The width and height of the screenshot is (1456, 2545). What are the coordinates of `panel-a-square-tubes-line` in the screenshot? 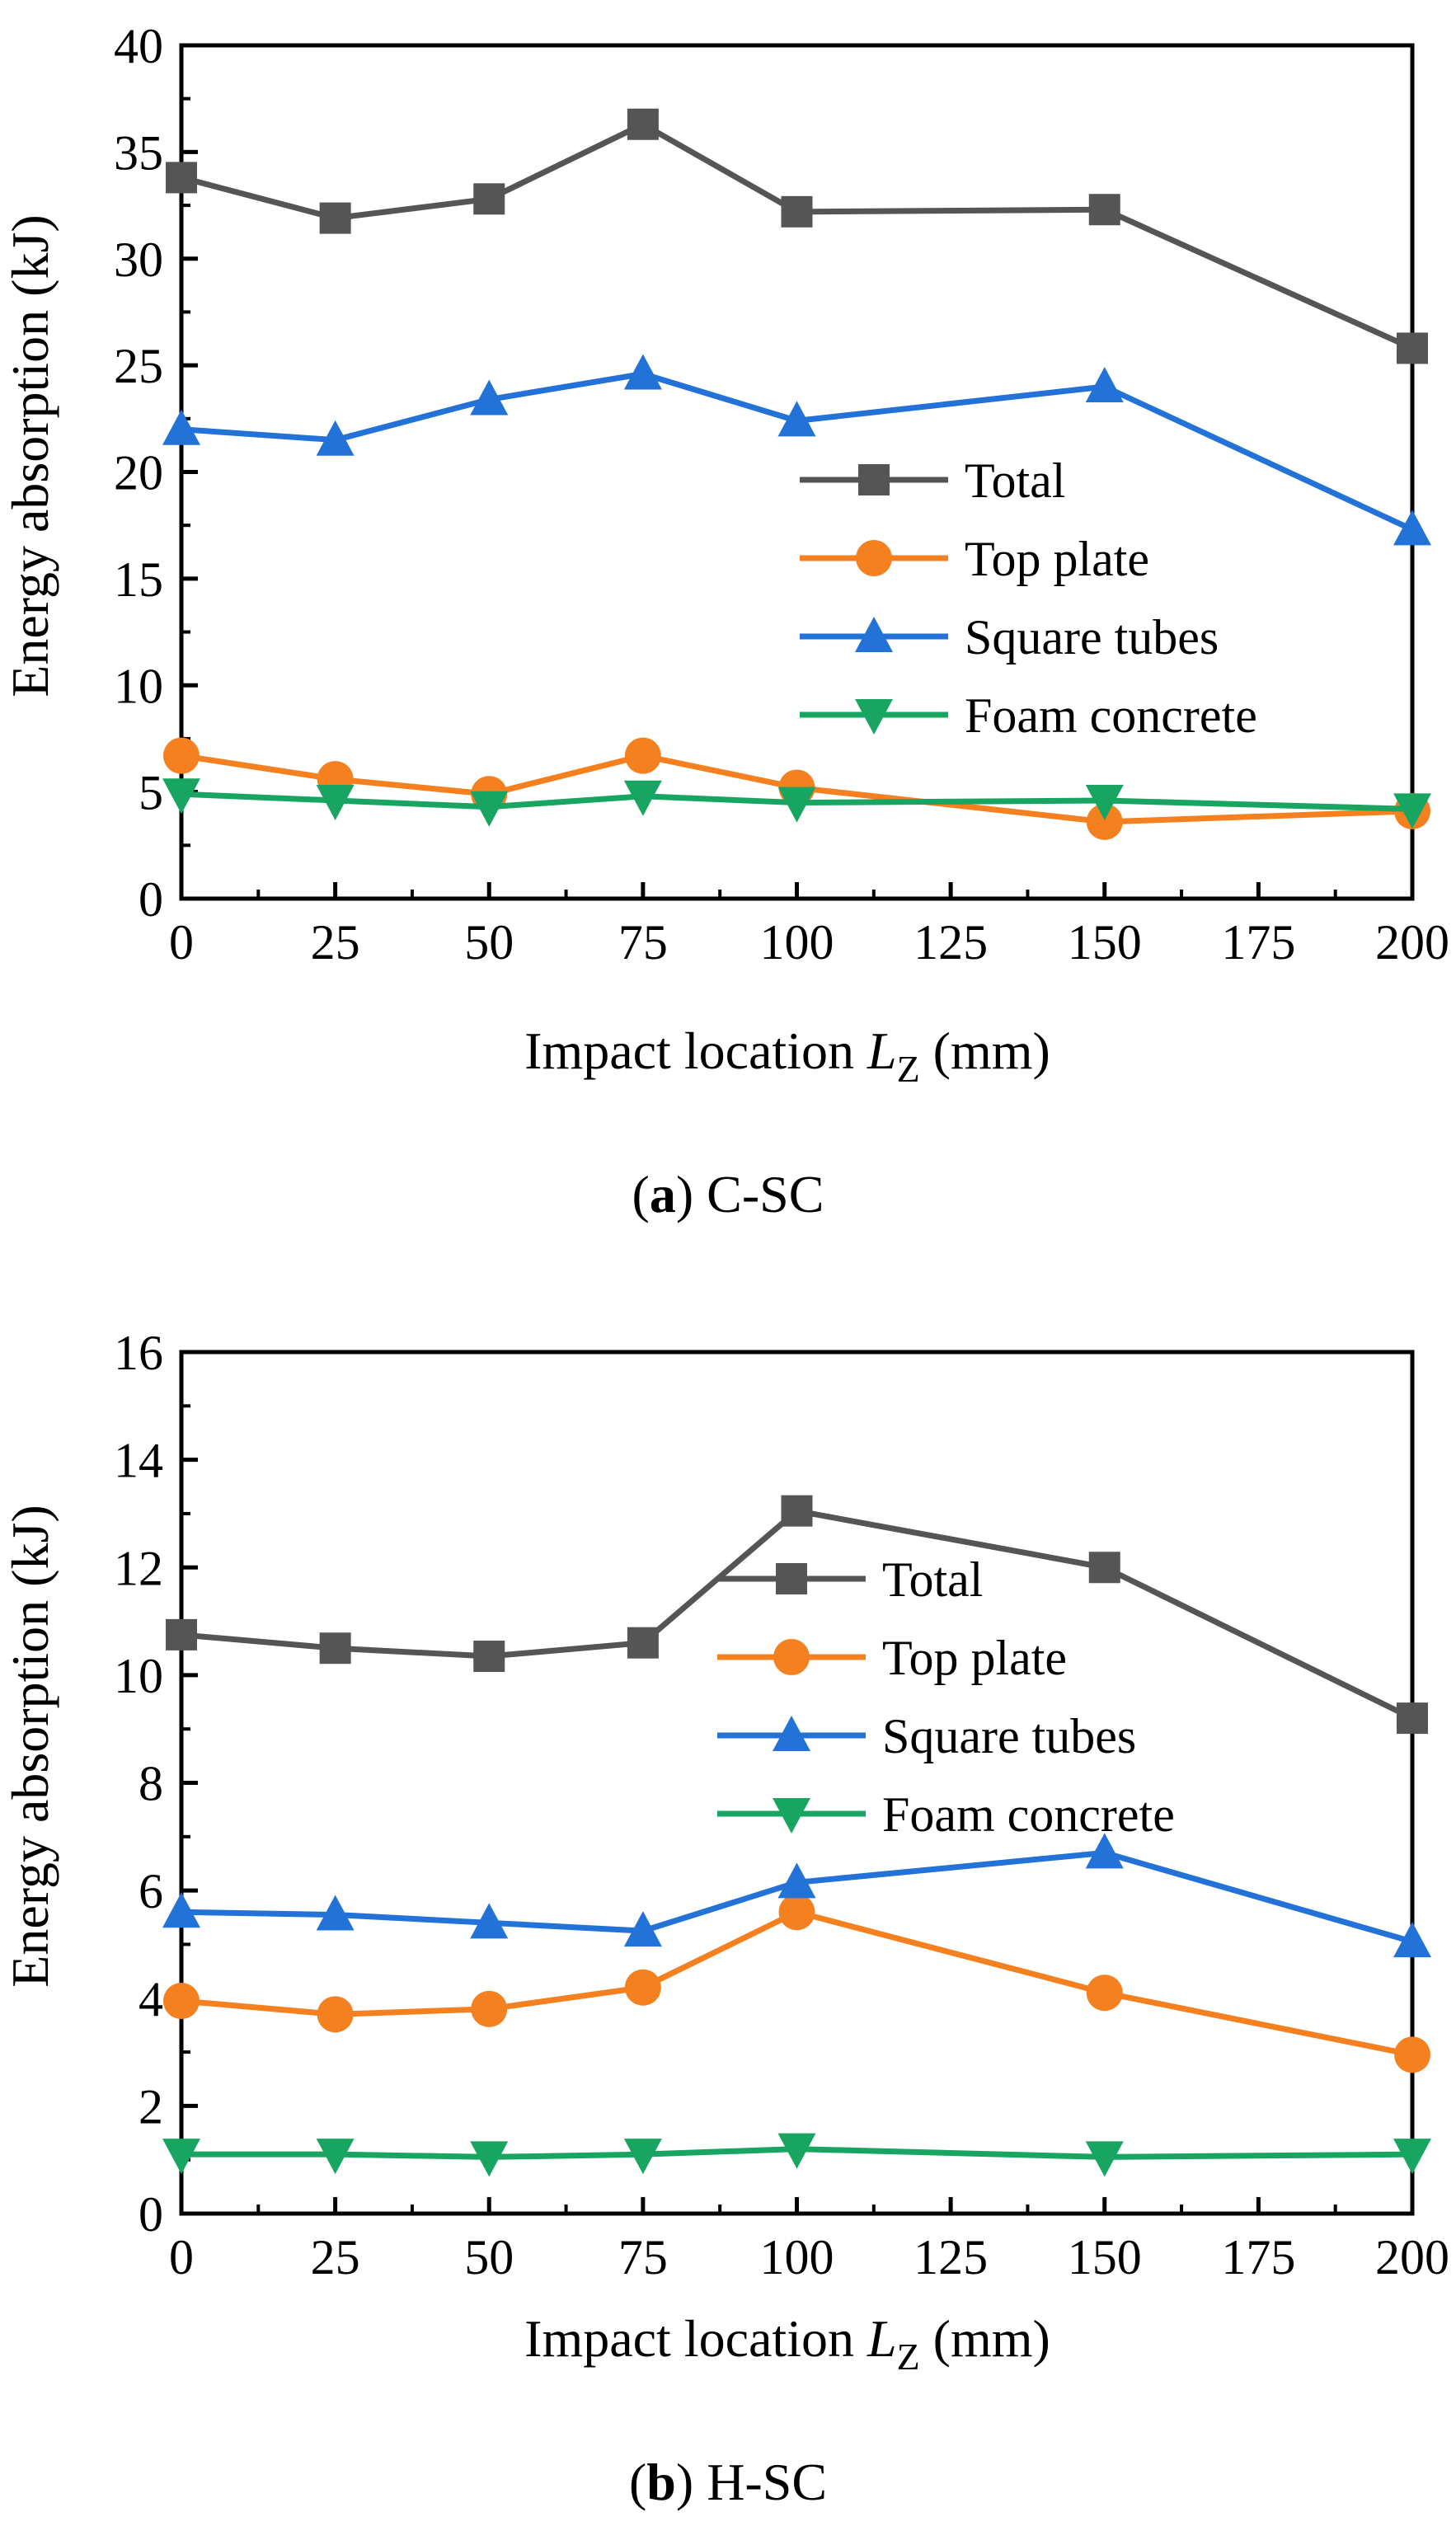 It's located at (797, 451).